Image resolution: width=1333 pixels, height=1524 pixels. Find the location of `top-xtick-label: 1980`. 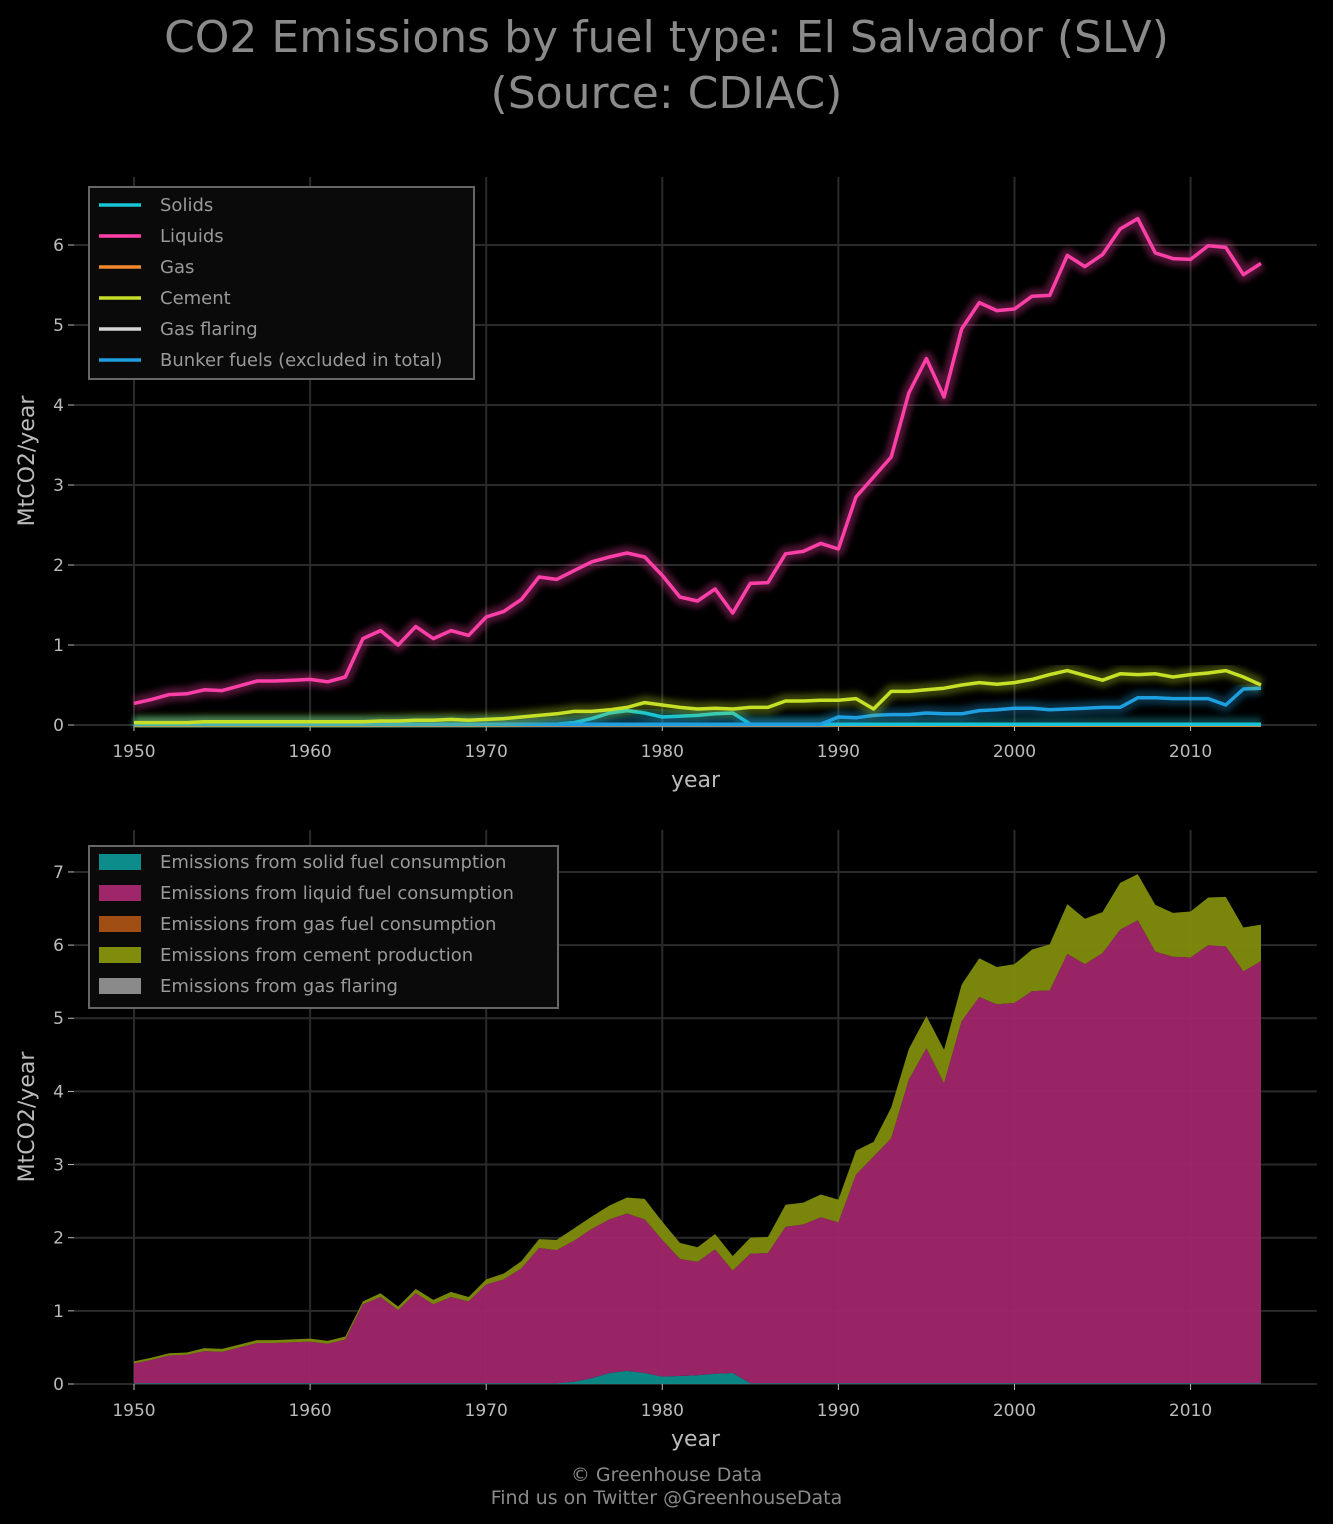

top-xtick-label: 1980 is located at coordinates (662, 752).